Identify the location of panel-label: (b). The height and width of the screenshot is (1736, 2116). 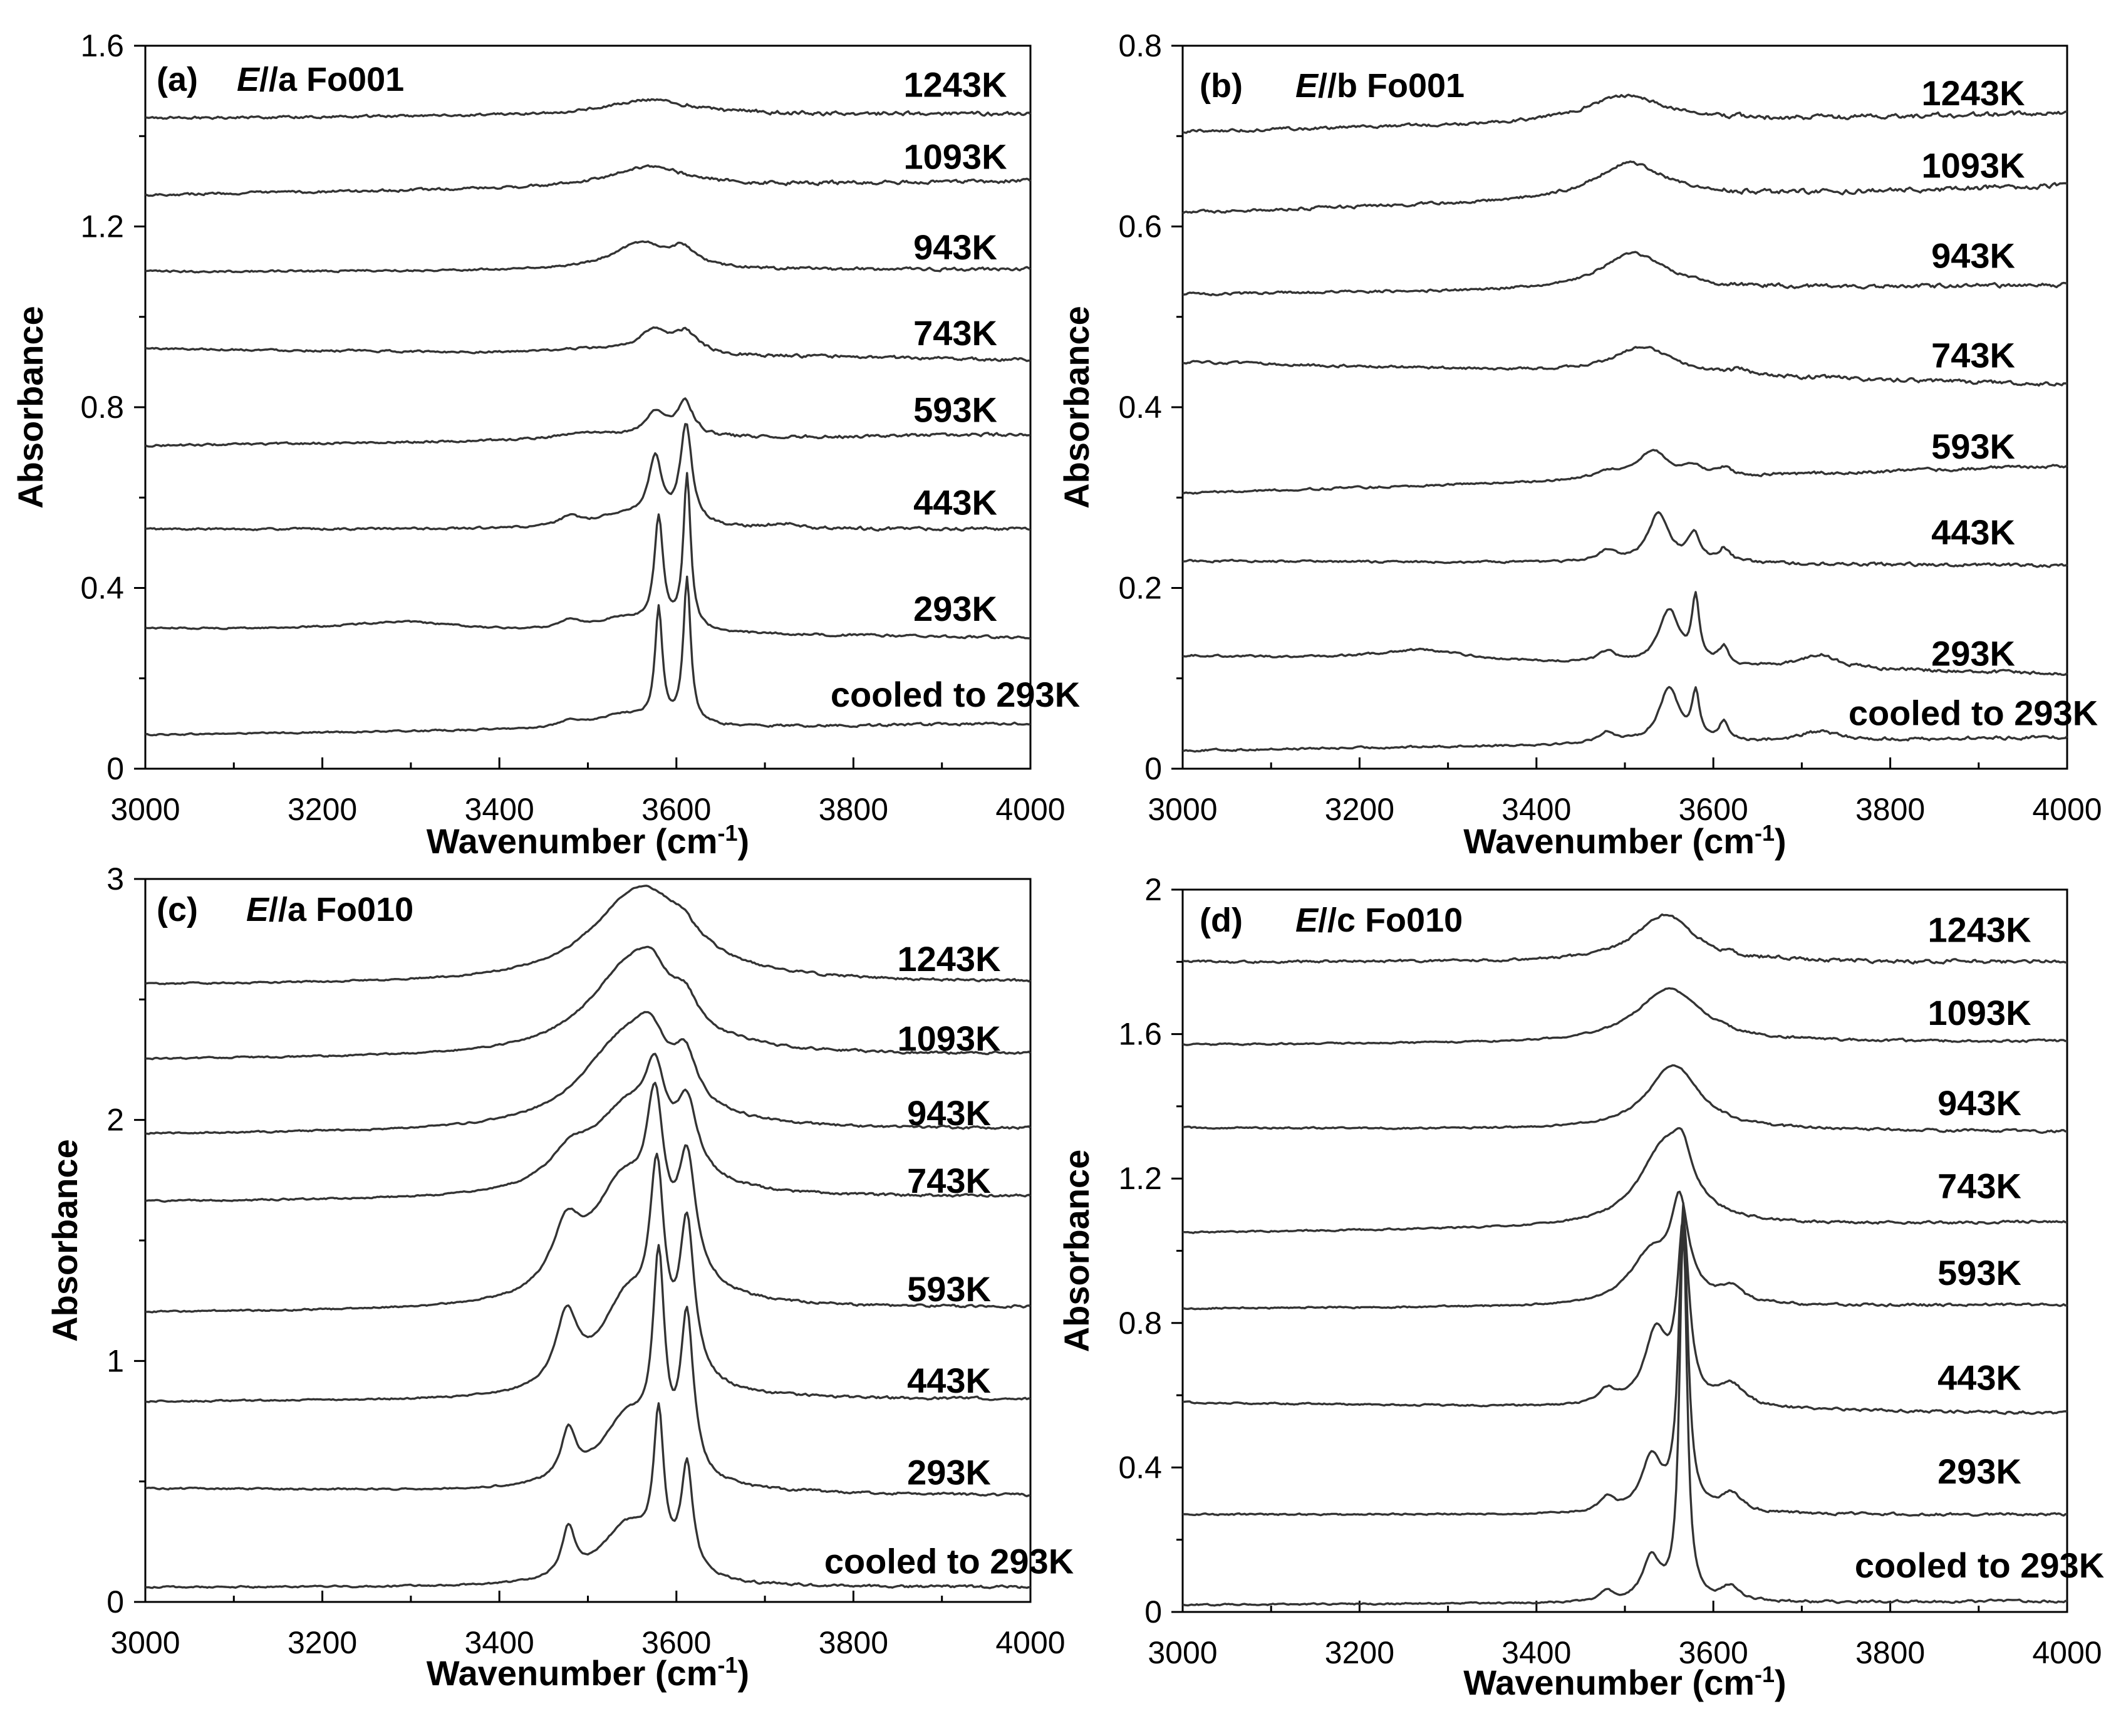
(1221, 86).